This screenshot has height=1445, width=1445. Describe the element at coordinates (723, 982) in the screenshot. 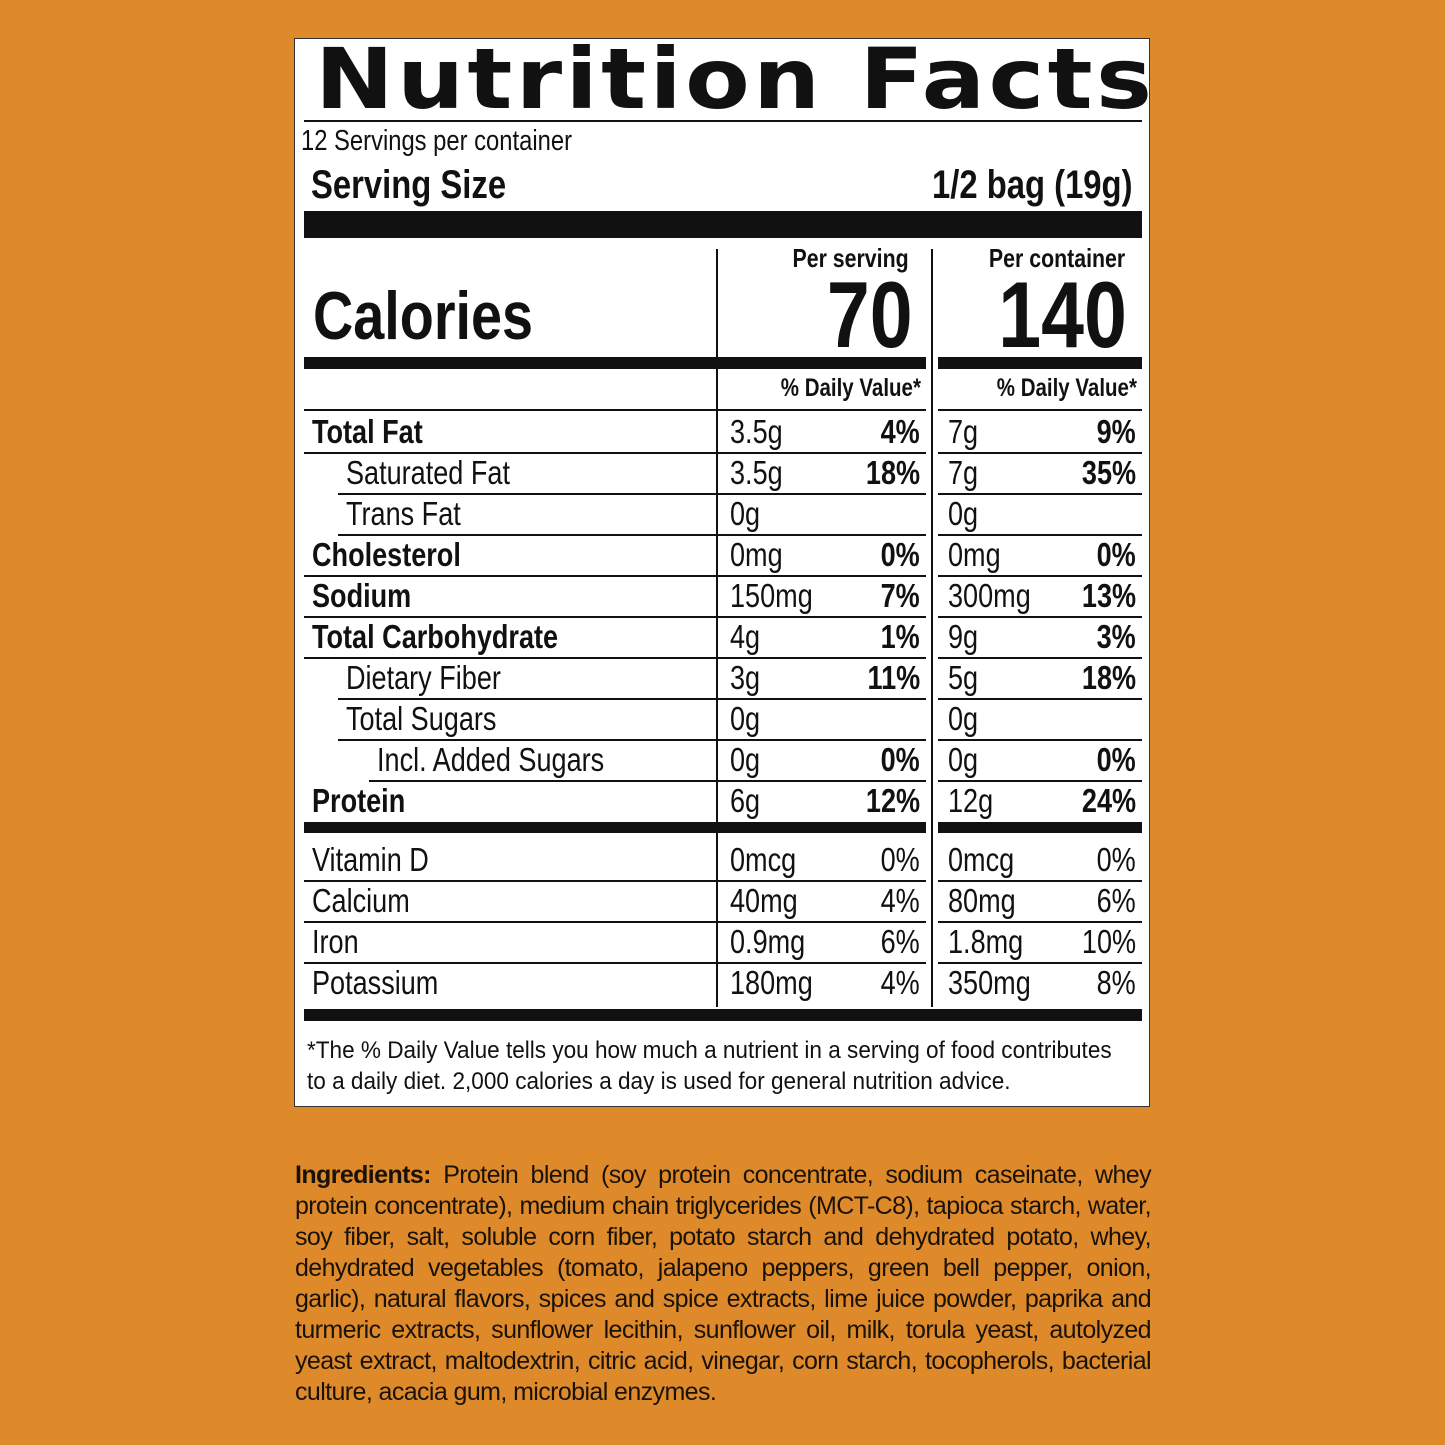

I see `nutrient-row: Potassium 180mg 4% 350mg 8%` at that location.